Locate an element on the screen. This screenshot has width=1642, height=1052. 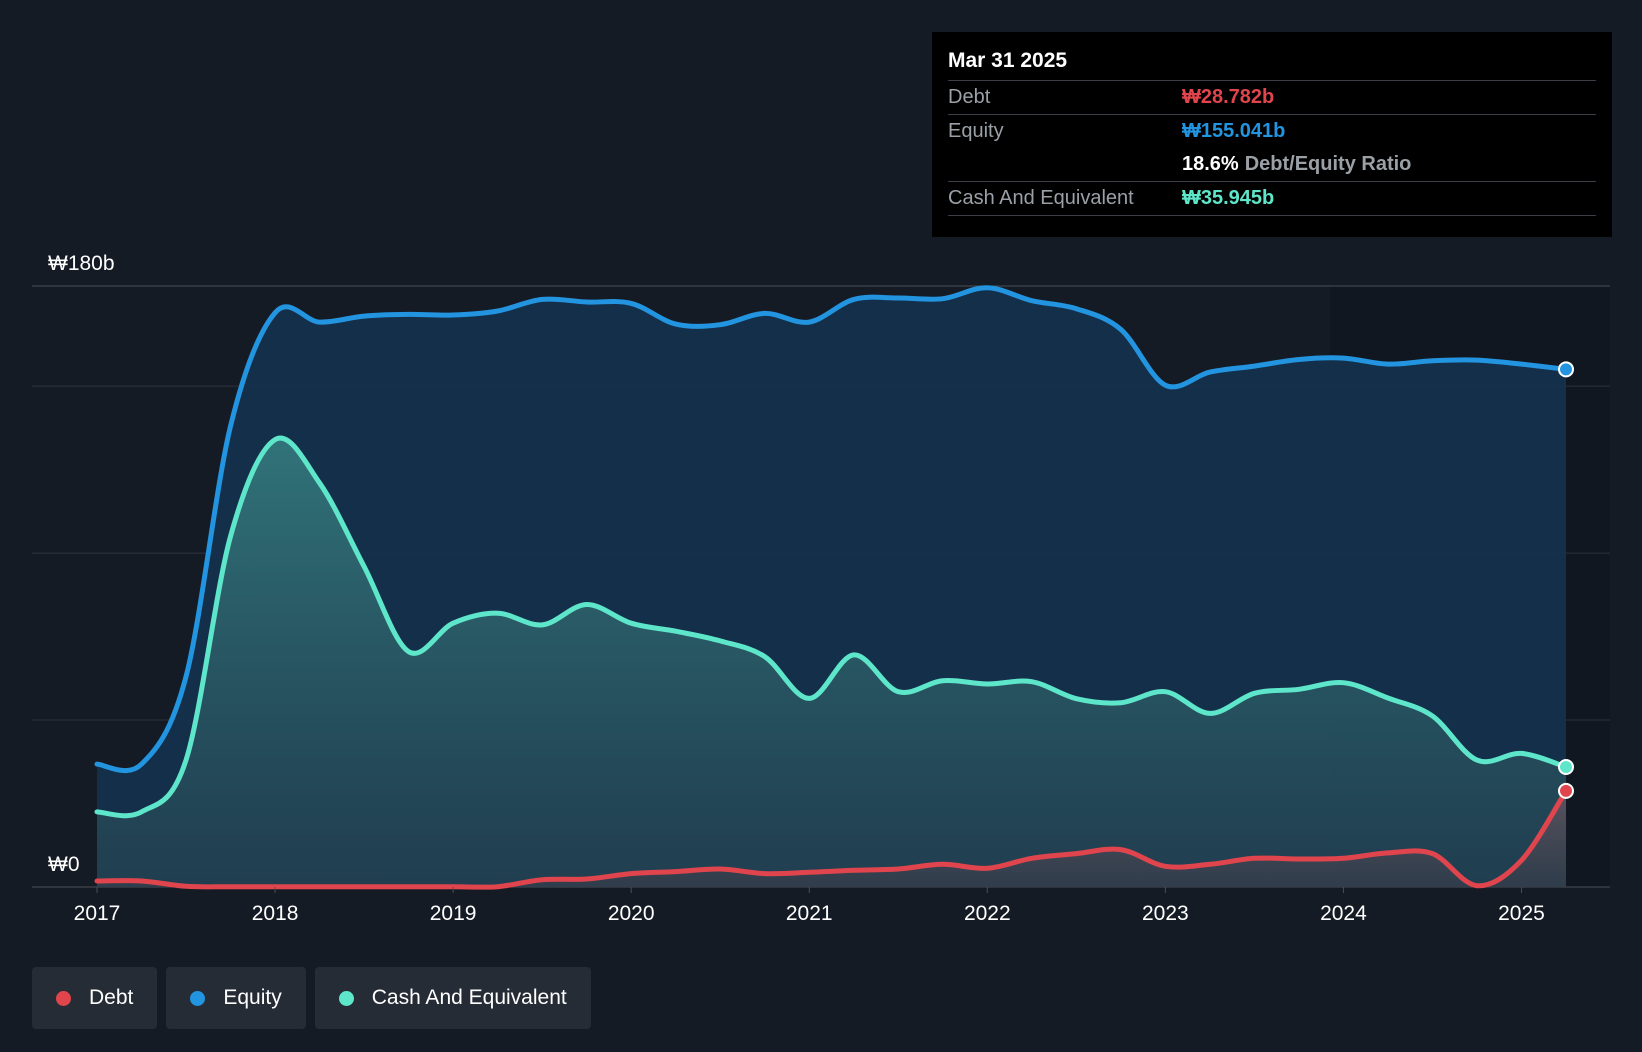
area-debt is located at coordinates (831, 839).